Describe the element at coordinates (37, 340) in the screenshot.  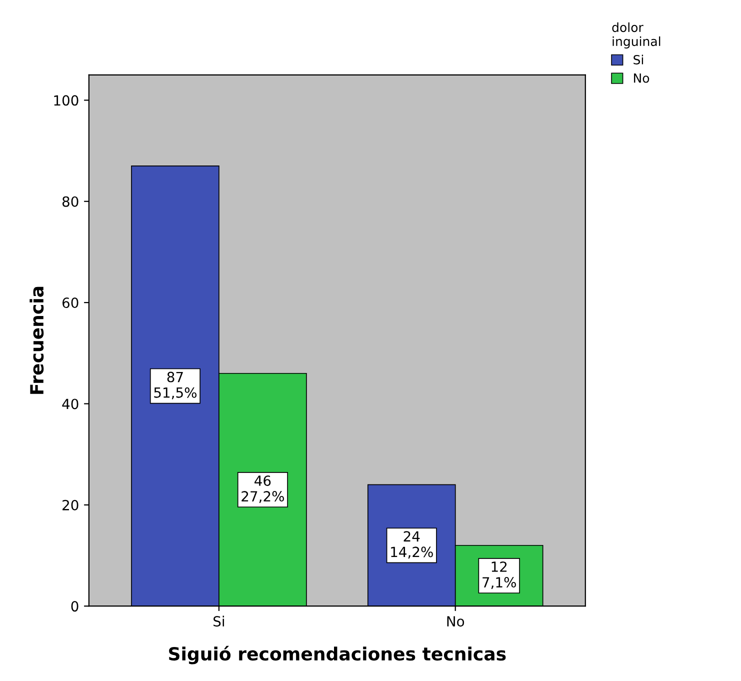
I see `y-axis-title: Frecuencia` at that location.